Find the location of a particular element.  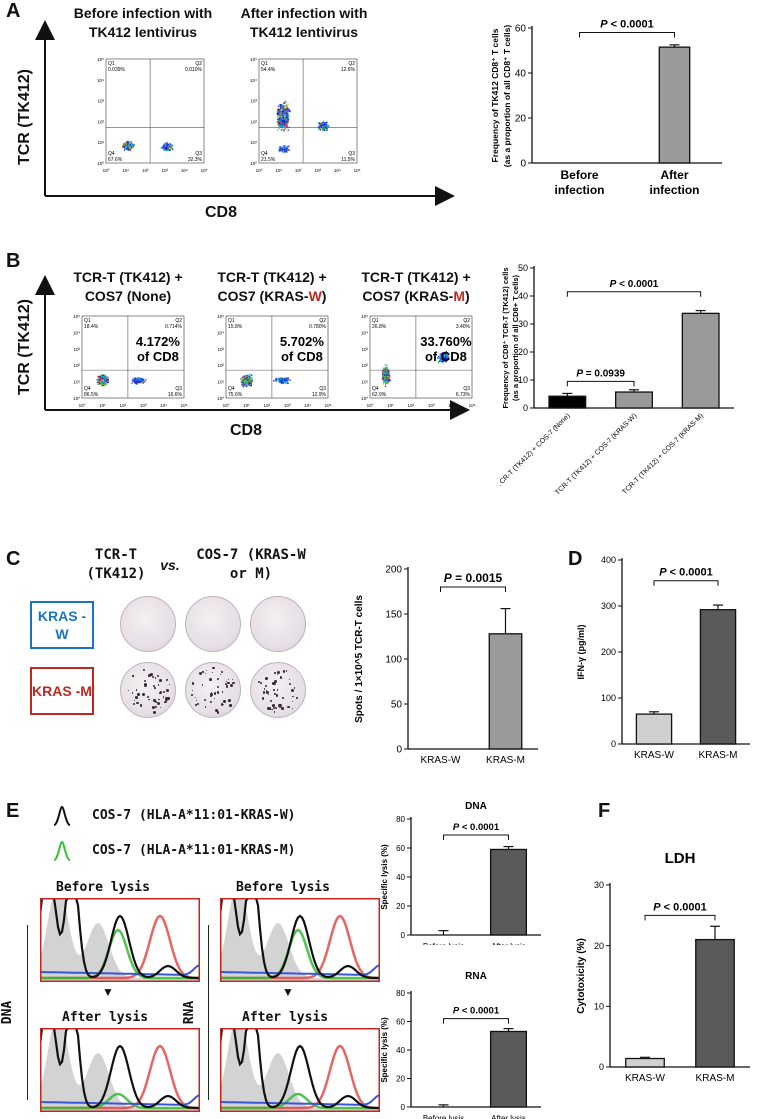

significance-bracket is located at coordinates (634, 294).